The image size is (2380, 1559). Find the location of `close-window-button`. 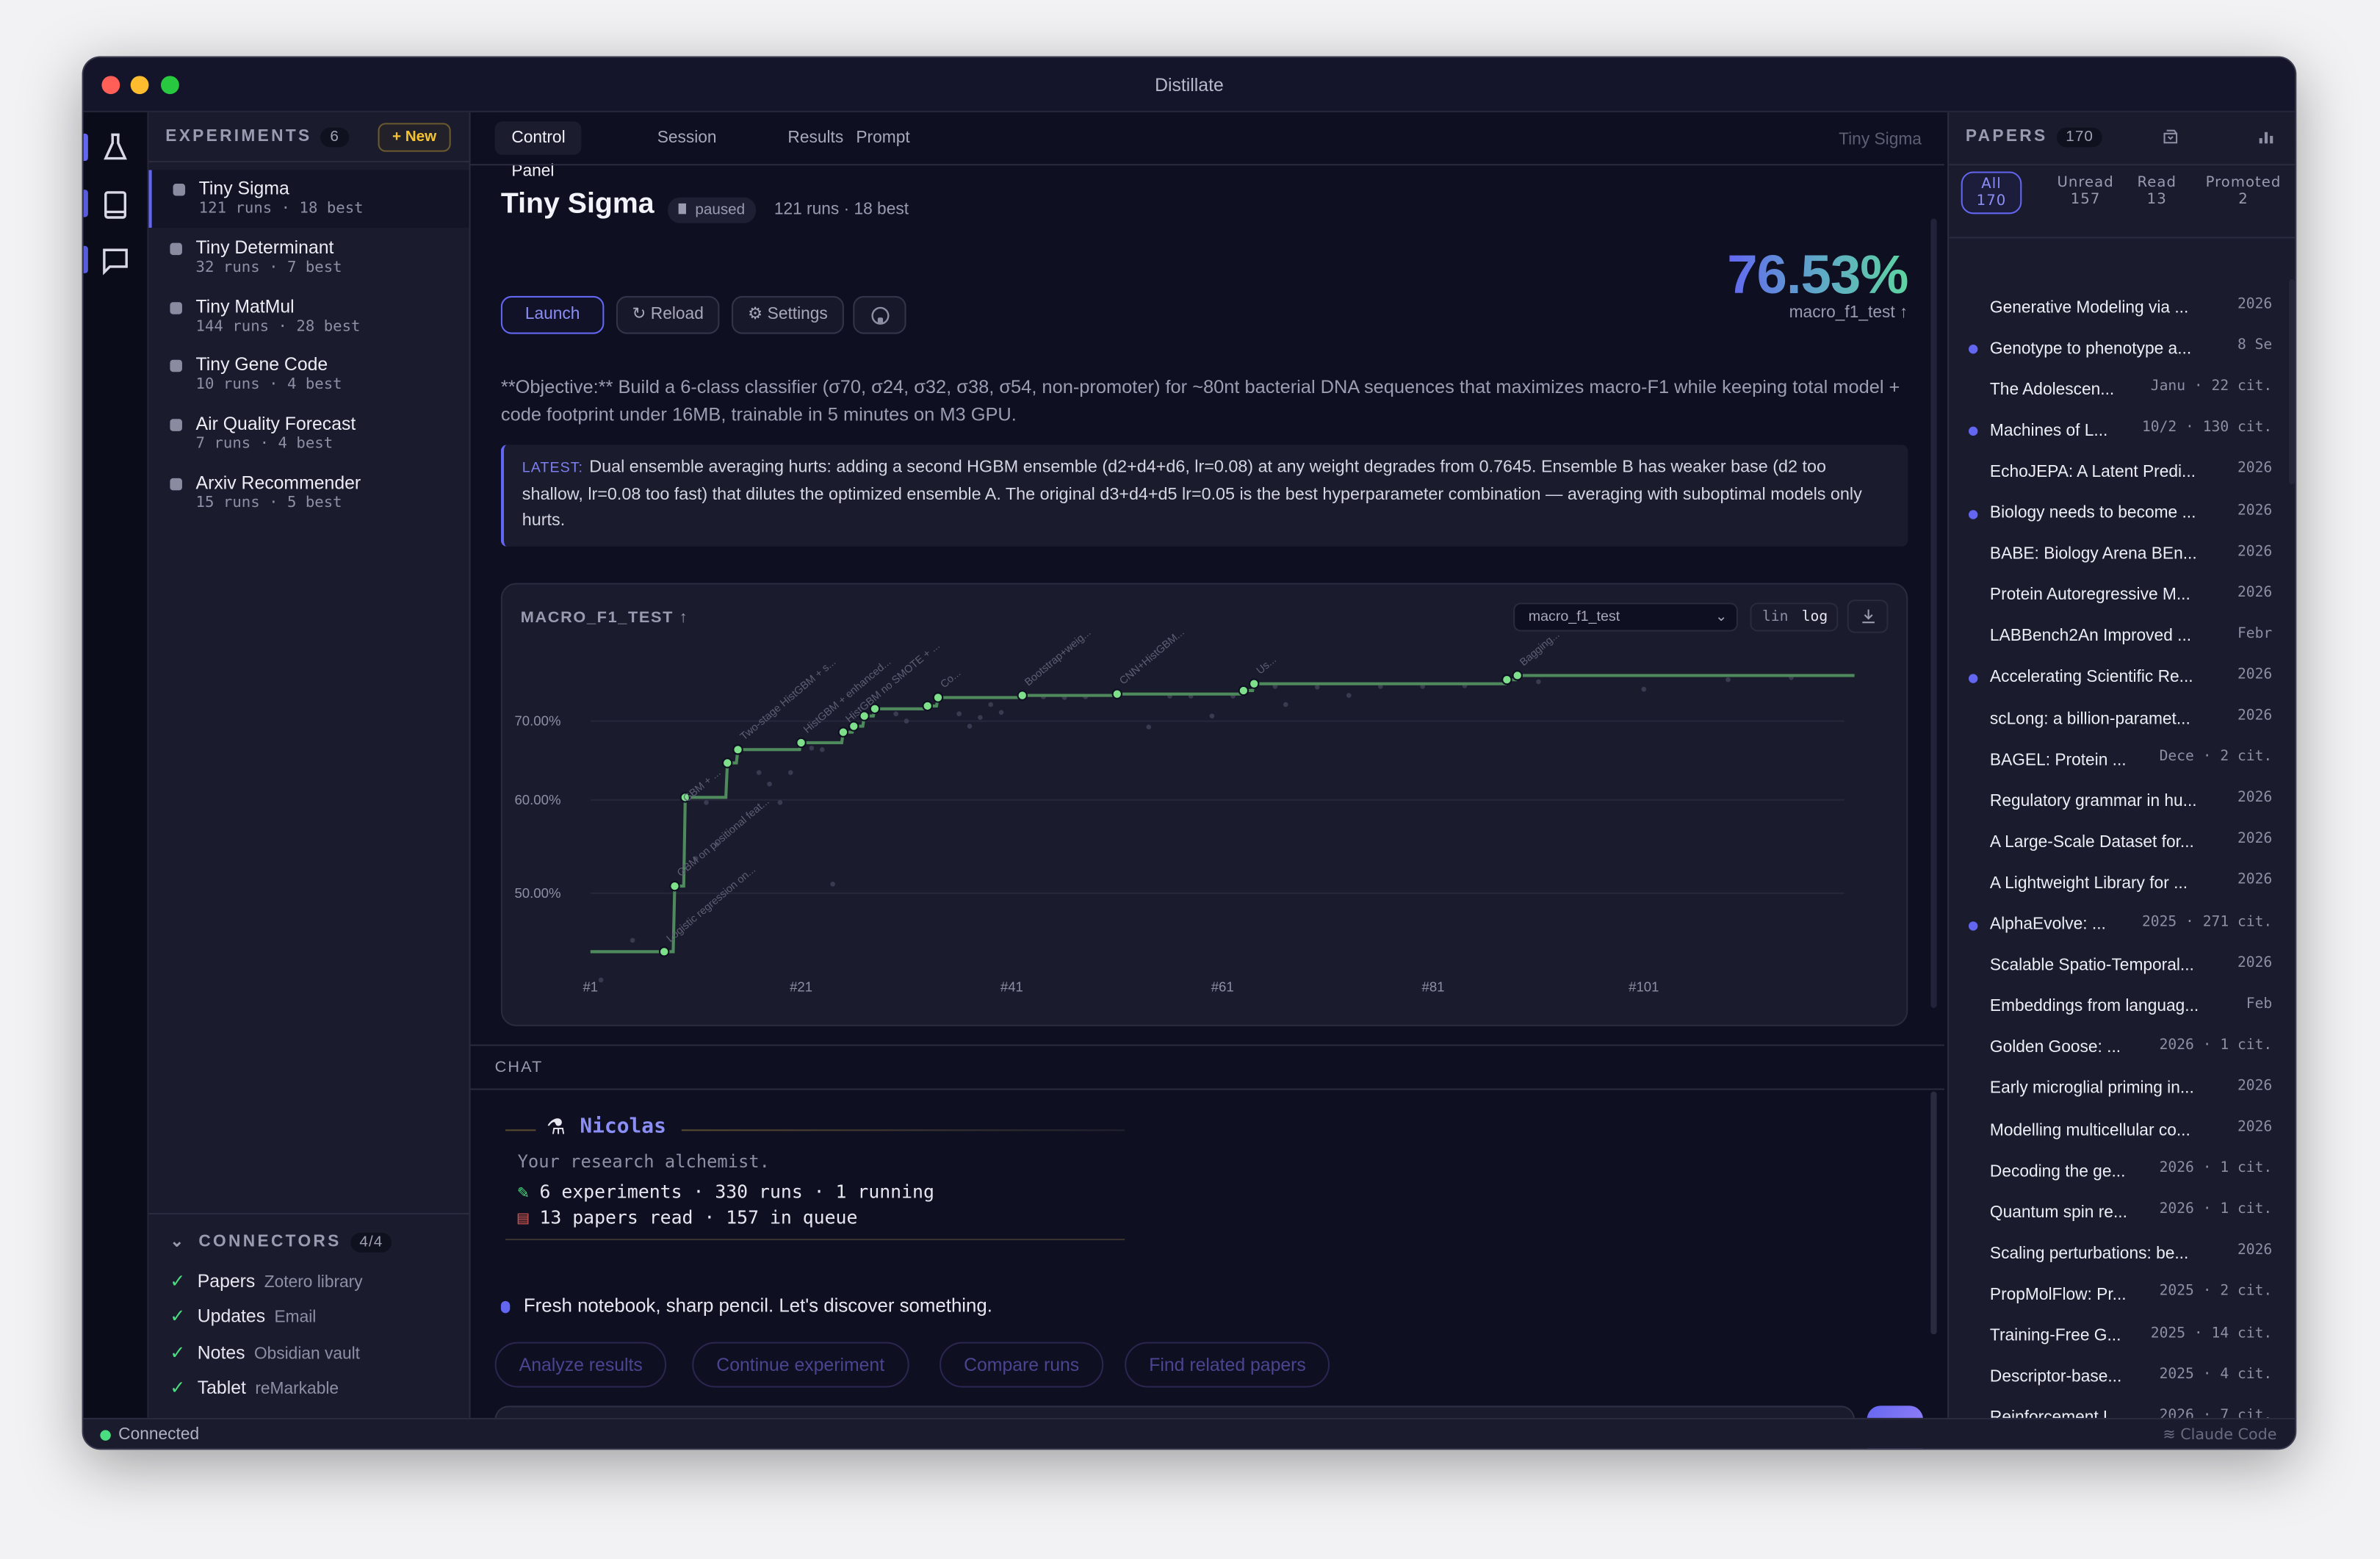

close-window-button is located at coordinates (111, 85).